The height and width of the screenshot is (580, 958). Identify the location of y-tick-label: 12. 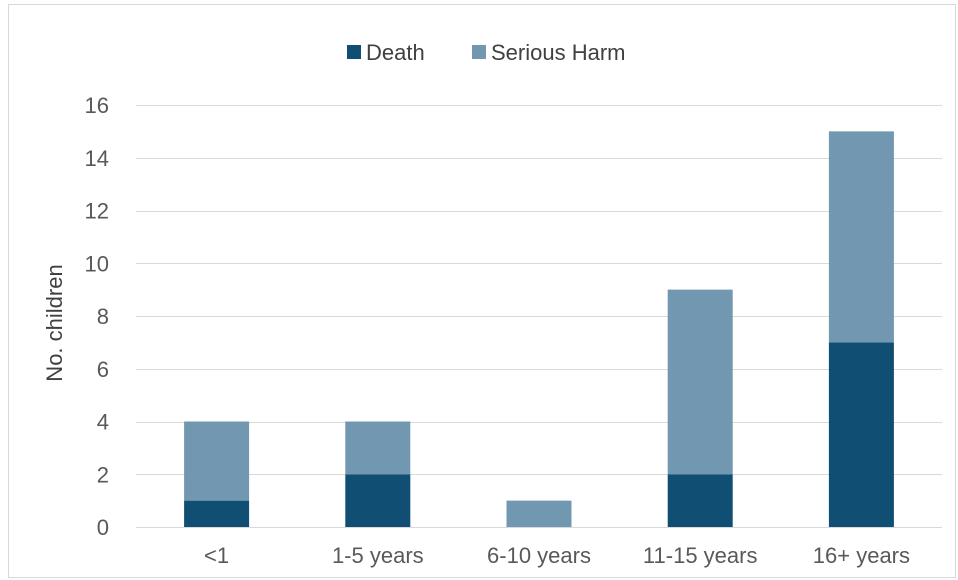
(97, 211).